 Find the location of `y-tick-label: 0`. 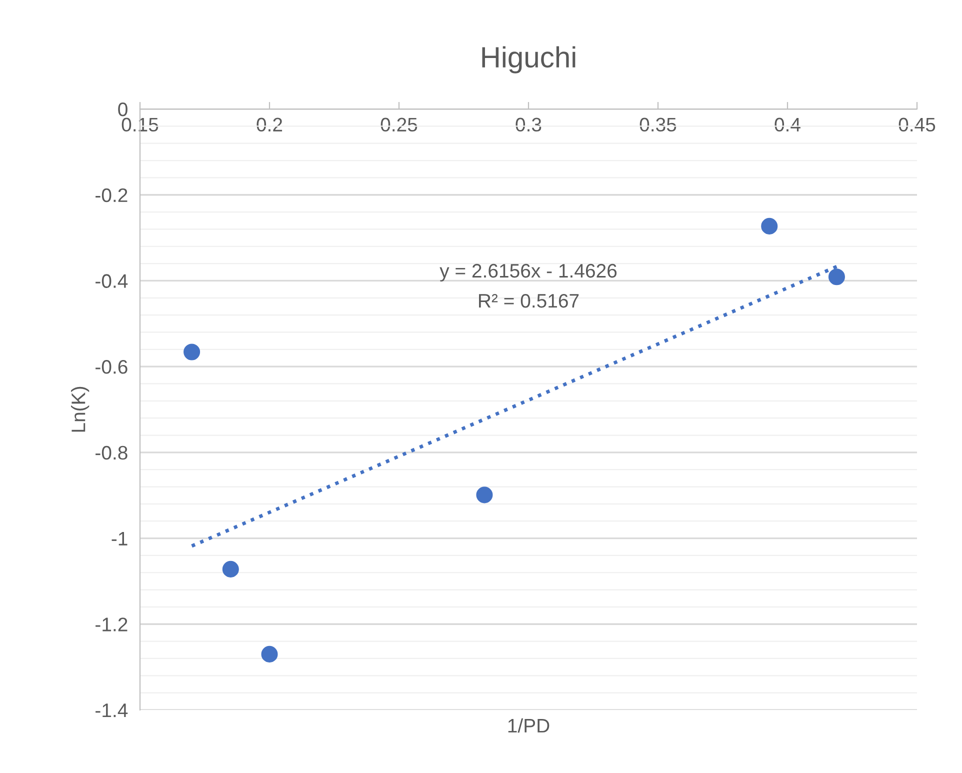

y-tick-label: 0 is located at coordinates (123, 109).